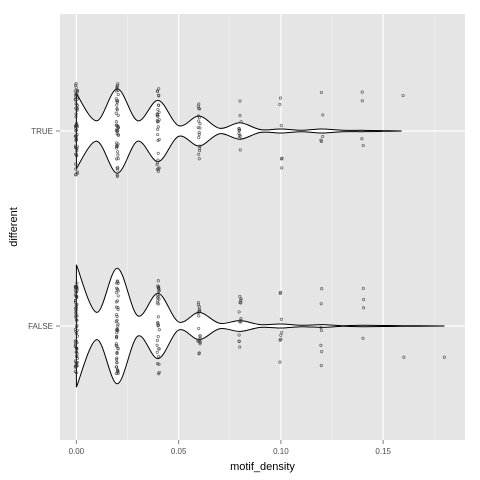 The image size is (480, 480). I want to click on y-tick-label: TRUE, so click(42, 131).